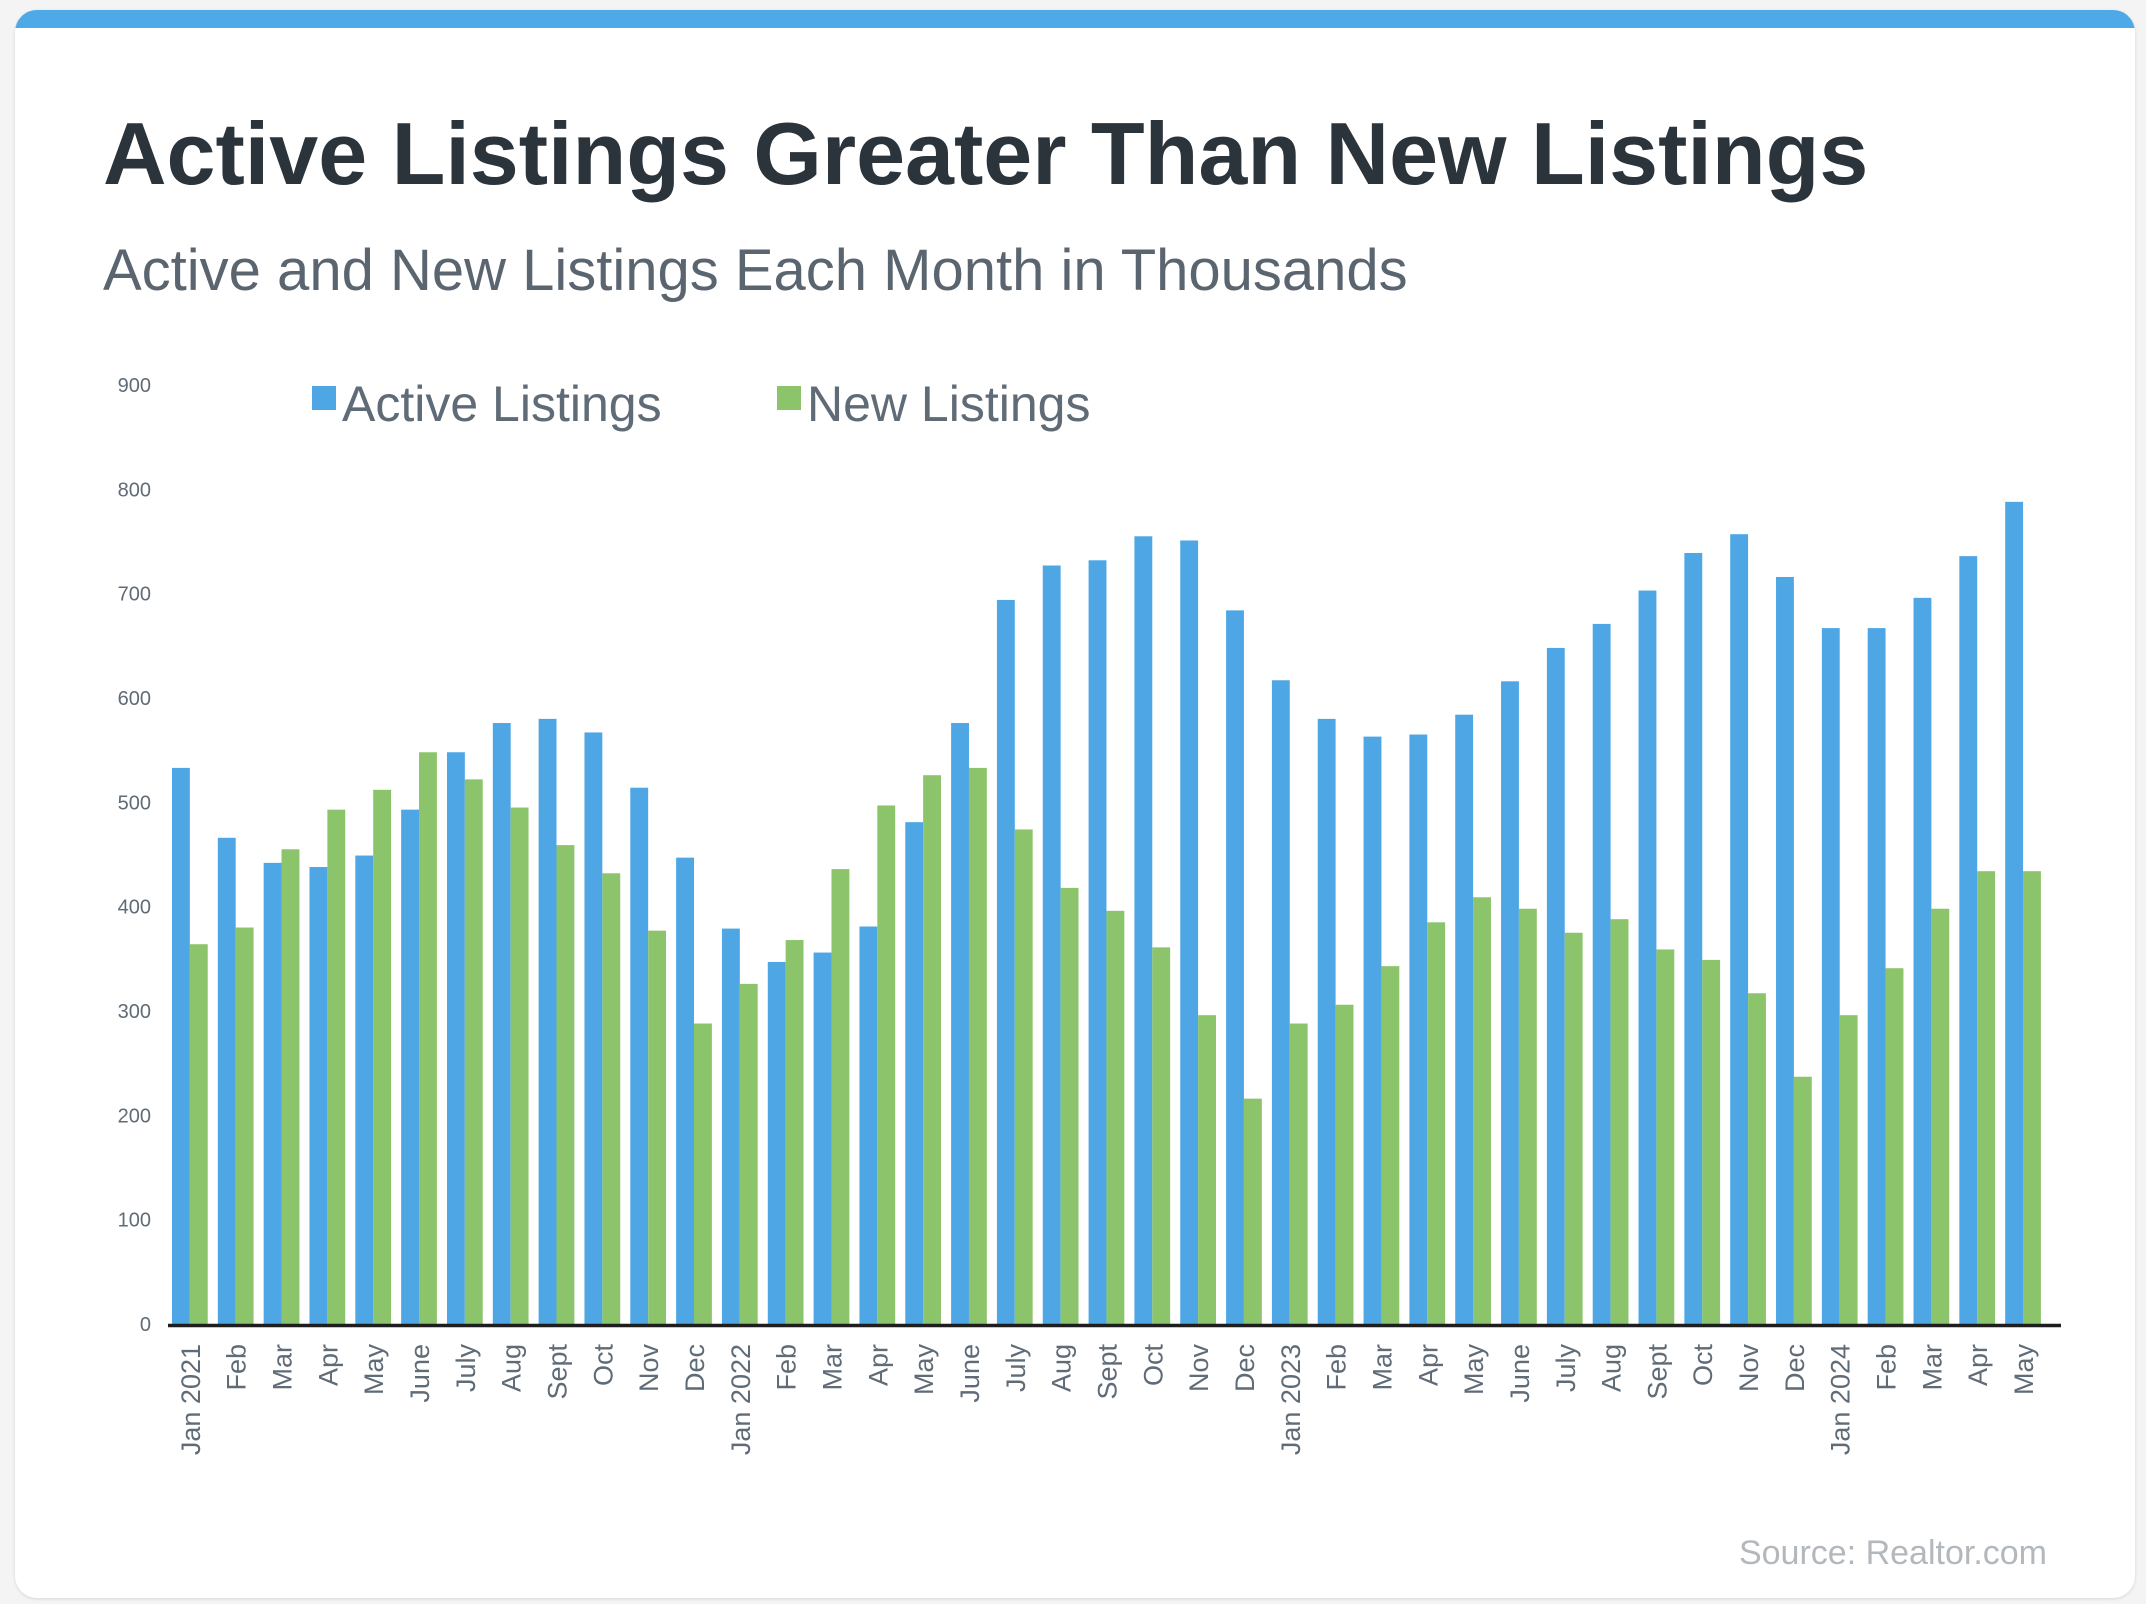 This screenshot has width=2146, height=1604. Describe the element at coordinates (145, 1325) in the screenshot. I see `y-tick-label: 0` at that location.